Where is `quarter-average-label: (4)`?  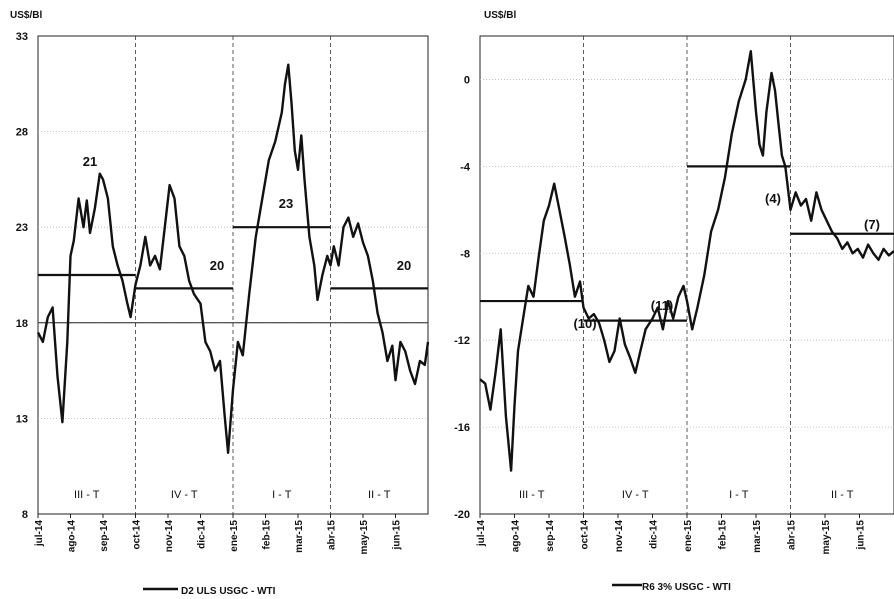 quarter-average-label: (4) is located at coordinates (773, 198).